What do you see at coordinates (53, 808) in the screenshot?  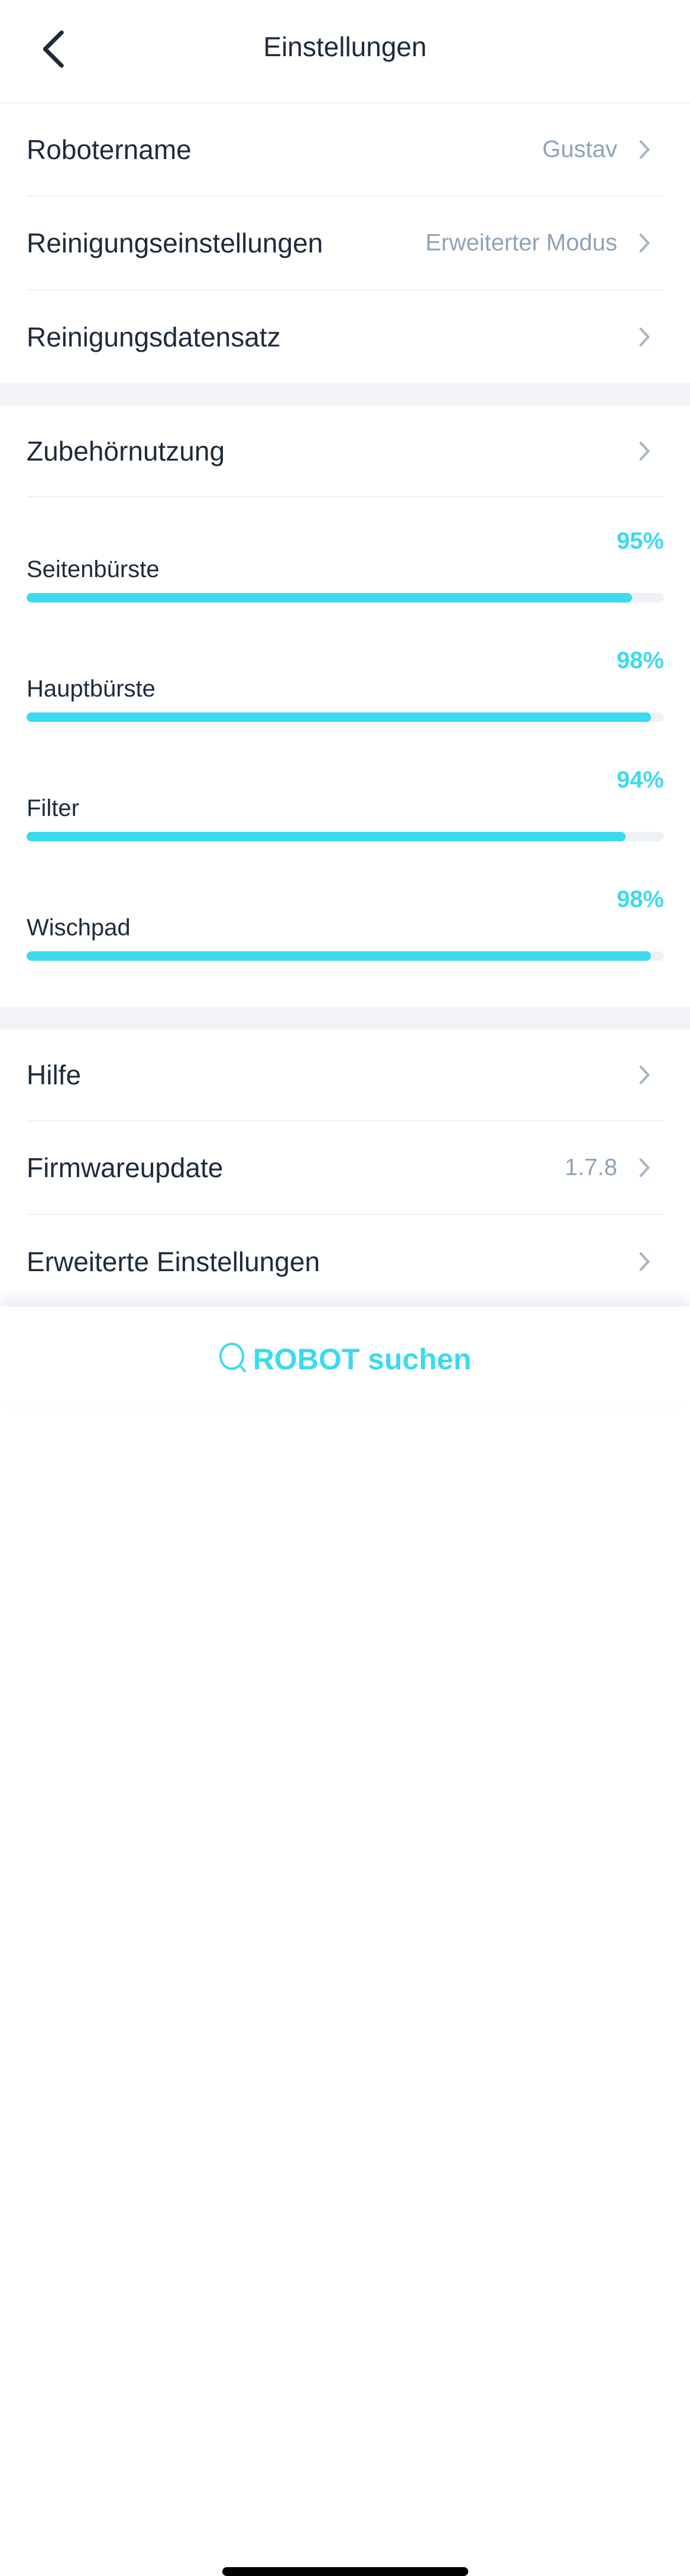 I see `accessory-label: Filter` at bounding box center [53, 808].